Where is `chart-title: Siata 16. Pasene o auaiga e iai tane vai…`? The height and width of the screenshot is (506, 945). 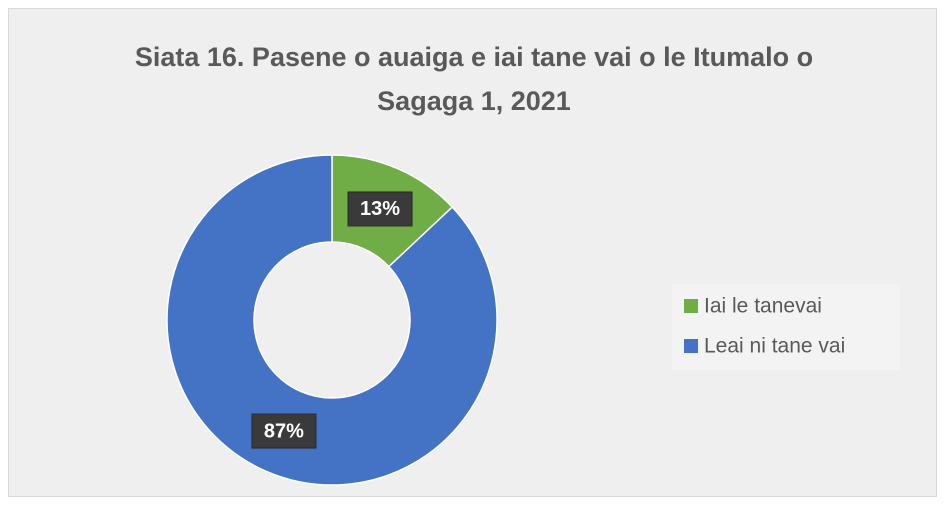
chart-title: Siata 16. Pasene o auaiga e iai tane vai… is located at coordinates (474, 79).